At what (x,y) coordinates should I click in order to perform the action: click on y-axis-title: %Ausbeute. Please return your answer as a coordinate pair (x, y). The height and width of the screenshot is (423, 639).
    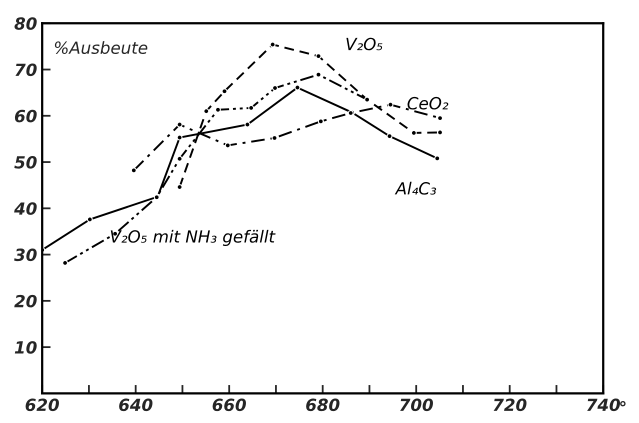
    Looking at the image, I should click on (101, 47).